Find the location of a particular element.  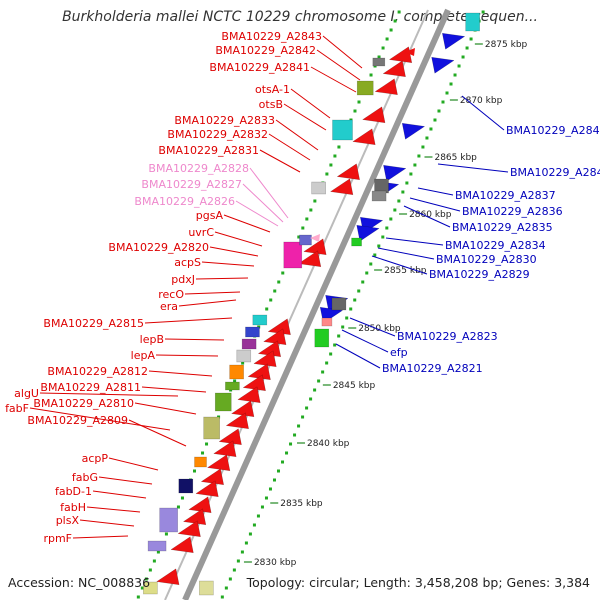

gene-label-left: fabF is located at coordinates (17, 408).